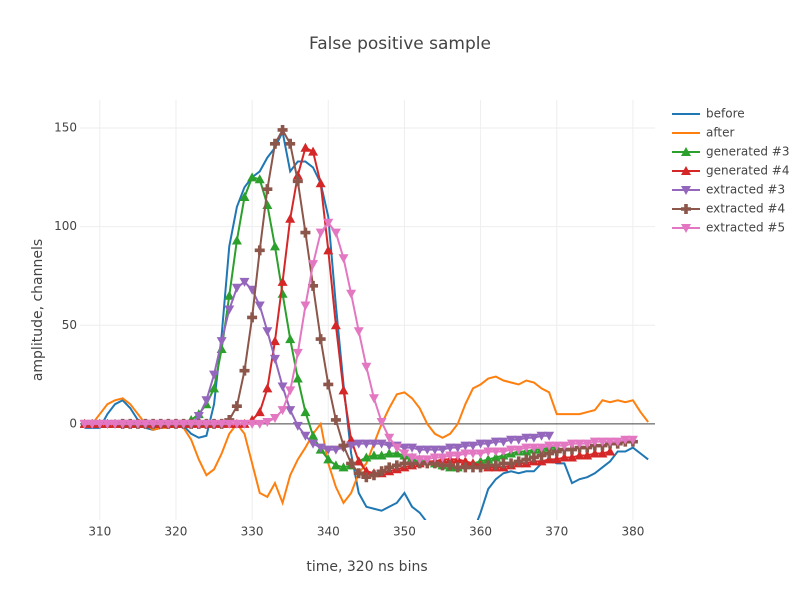 The image size is (800, 600). What do you see at coordinates (747, 152) in the screenshot?
I see `legend-label: generated #3` at bounding box center [747, 152].